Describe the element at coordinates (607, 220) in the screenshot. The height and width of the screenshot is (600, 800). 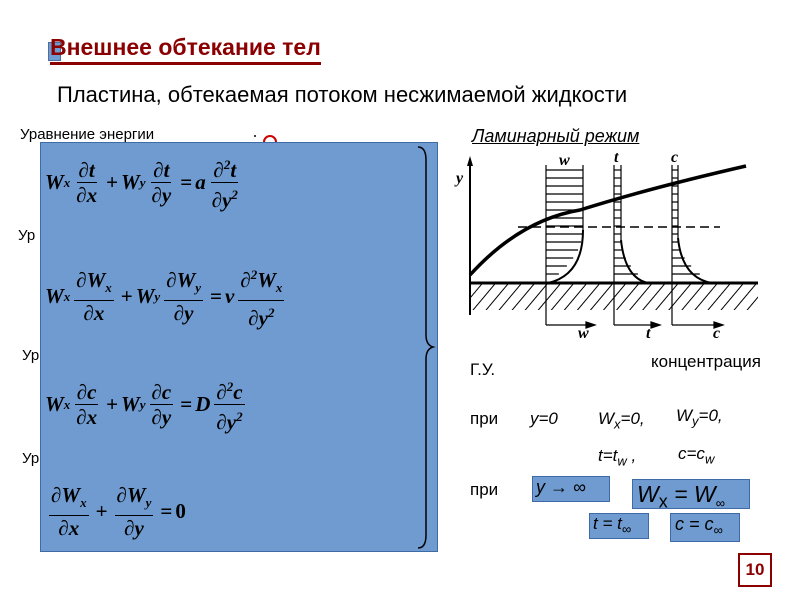
I see `boundary-layer-edge` at that location.